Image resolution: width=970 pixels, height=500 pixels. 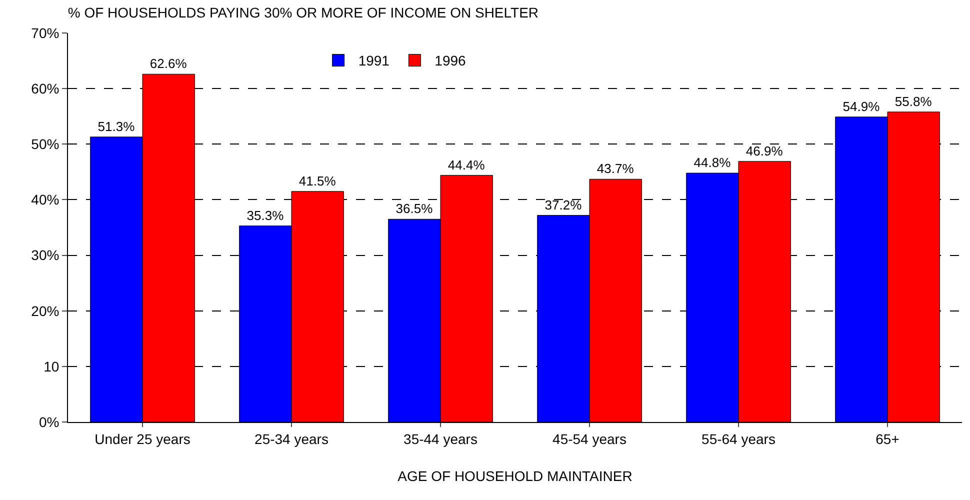 What do you see at coordinates (265, 215) in the screenshot?
I see `data-label: 35.3%` at bounding box center [265, 215].